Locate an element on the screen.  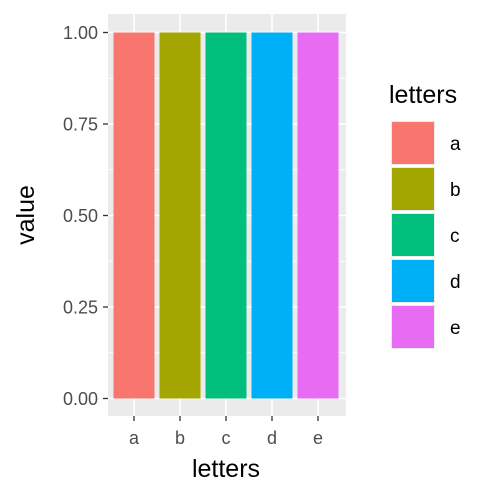
y-tick-label: 0.00 is located at coordinates (80, 399).